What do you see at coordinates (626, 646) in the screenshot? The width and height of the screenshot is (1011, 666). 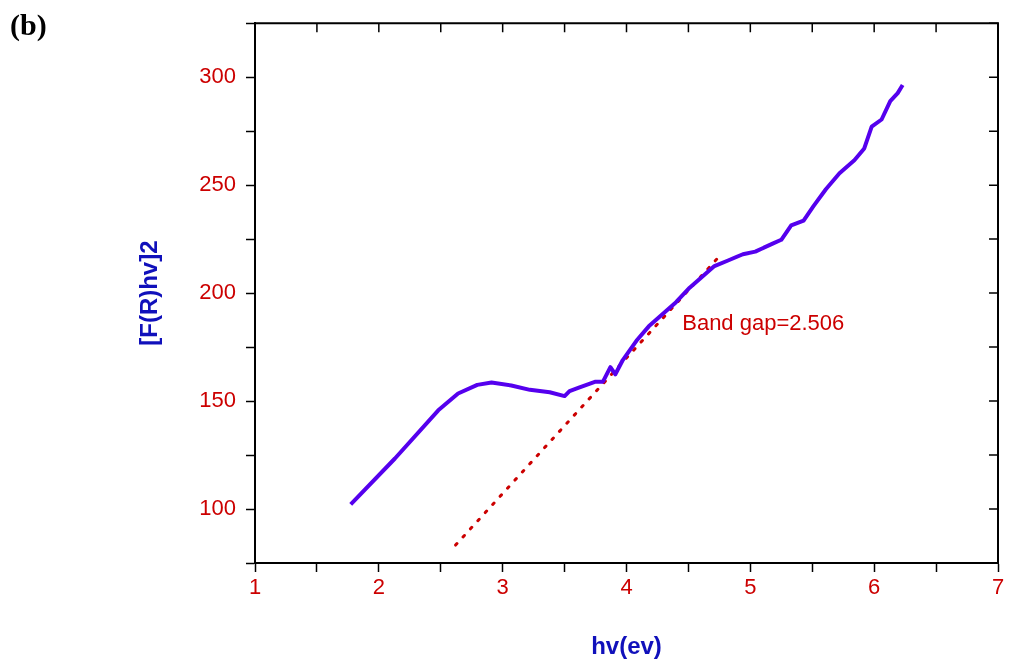 I see `x-axis-title: hv(ev)` at bounding box center [626, 646].